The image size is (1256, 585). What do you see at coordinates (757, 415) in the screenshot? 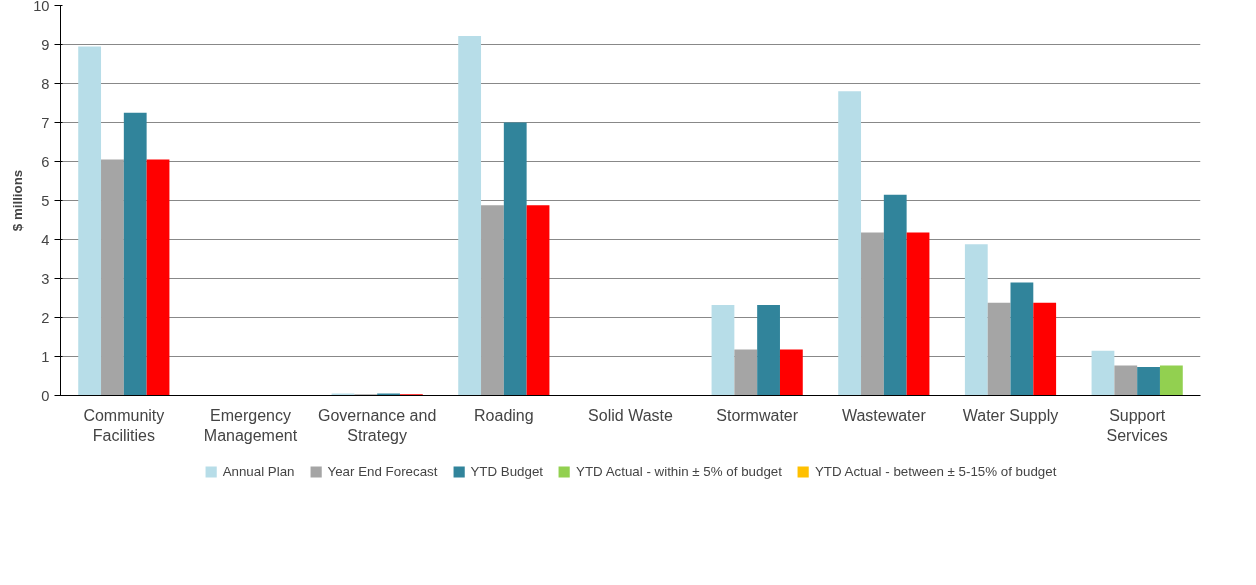
I see `x-tick-label: Stormwater` at bounding box center [757, 415].